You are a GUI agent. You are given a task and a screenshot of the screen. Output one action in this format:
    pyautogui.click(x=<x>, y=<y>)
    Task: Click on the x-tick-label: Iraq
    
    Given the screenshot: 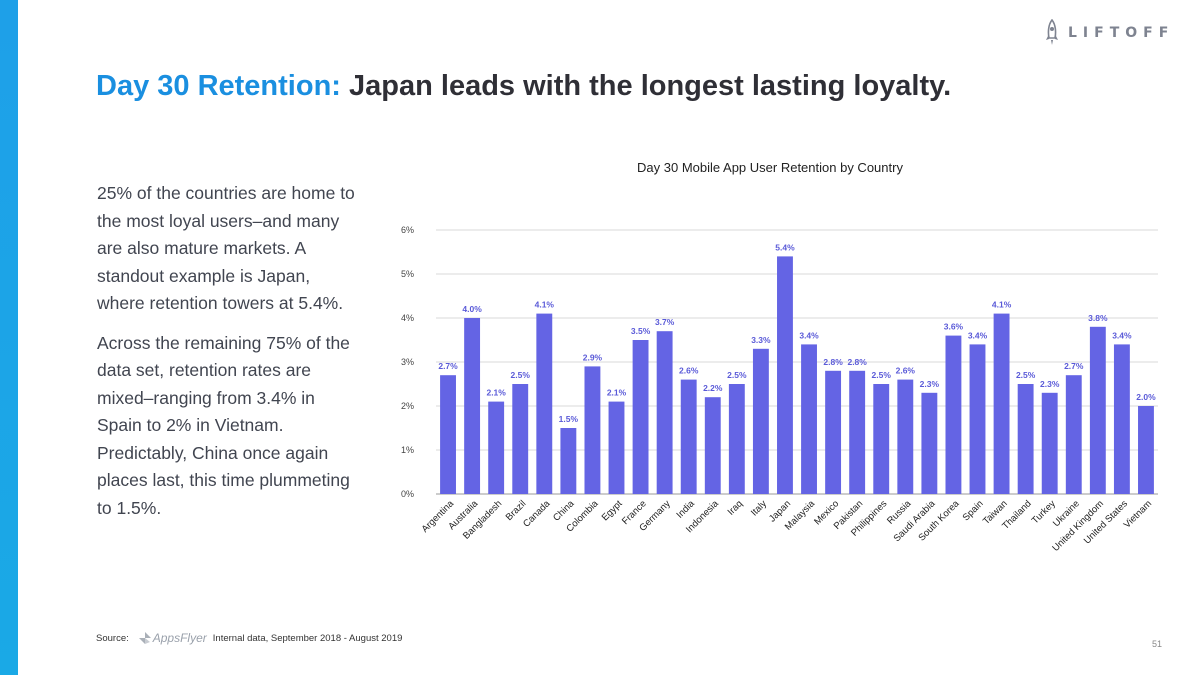 What is the action you would take?
    pyautogui.click(x=735, y=507)
    